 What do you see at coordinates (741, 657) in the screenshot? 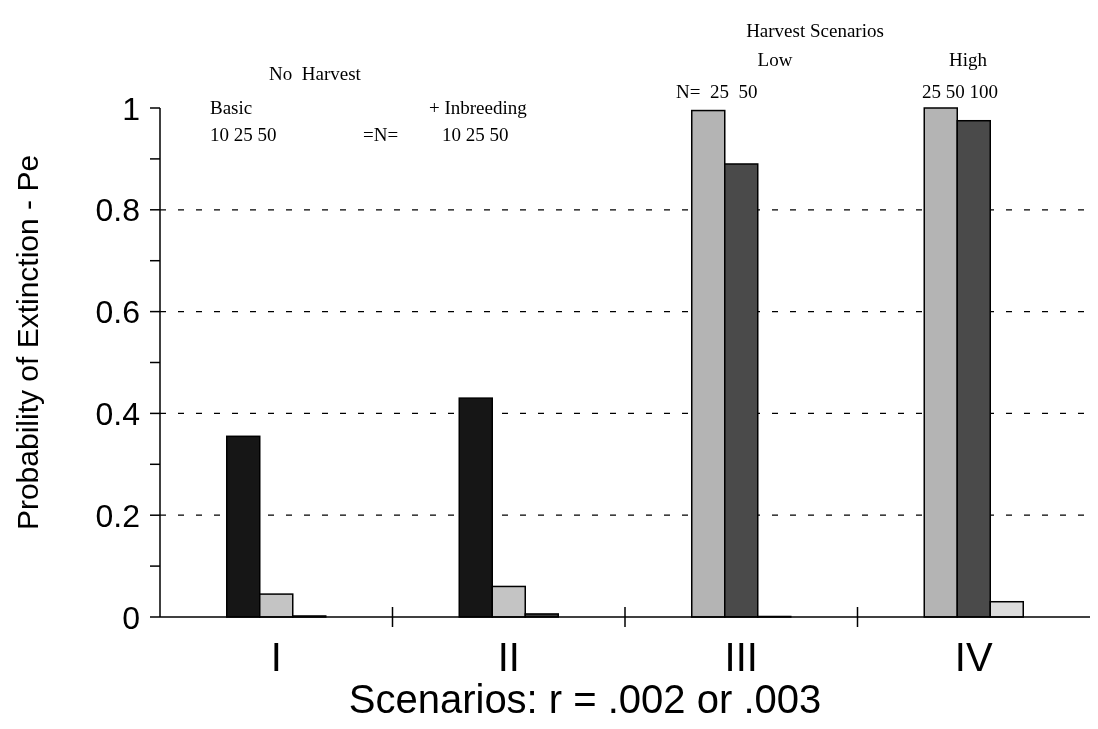
I see `x-tick-label: III` at bounding box center [741, 657].